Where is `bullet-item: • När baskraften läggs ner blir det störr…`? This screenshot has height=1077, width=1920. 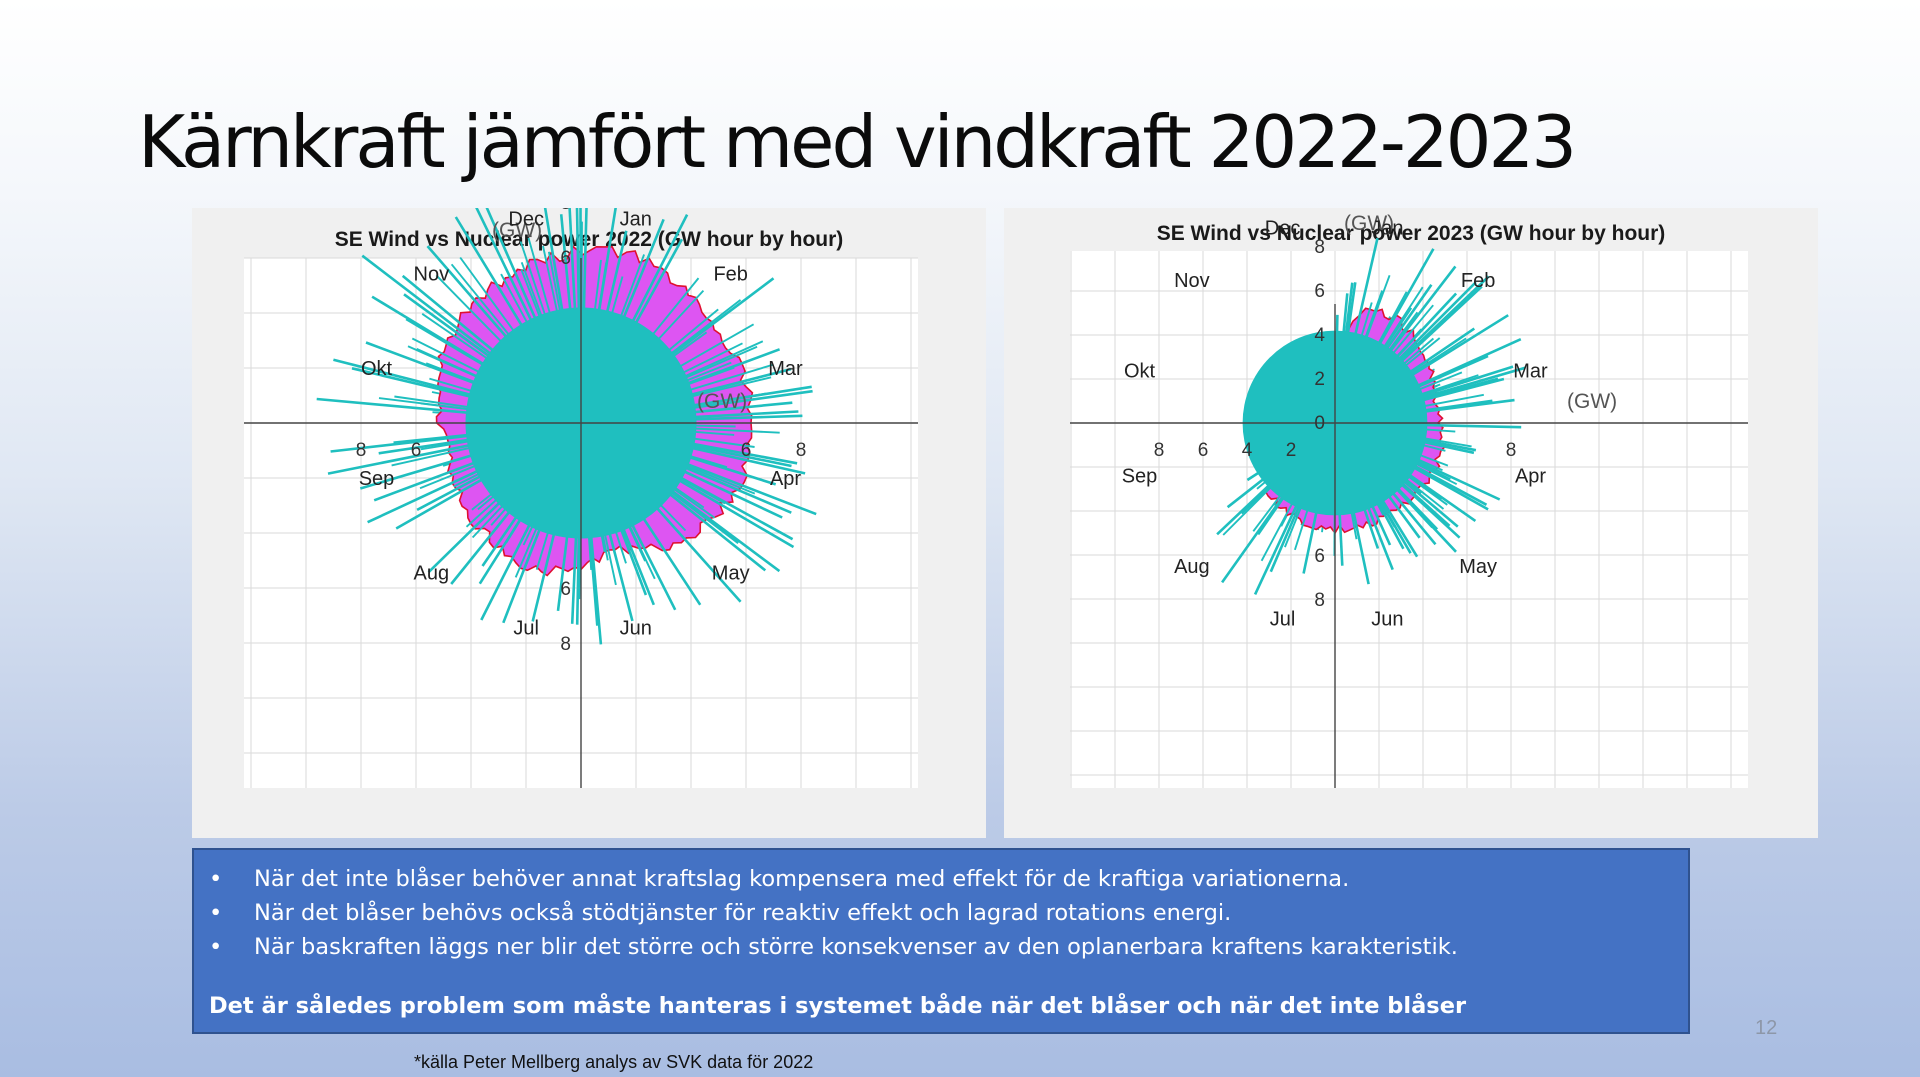
bullet-item: • När baskraften läggs ner blir det störr… is located at coordinates (941, 947).